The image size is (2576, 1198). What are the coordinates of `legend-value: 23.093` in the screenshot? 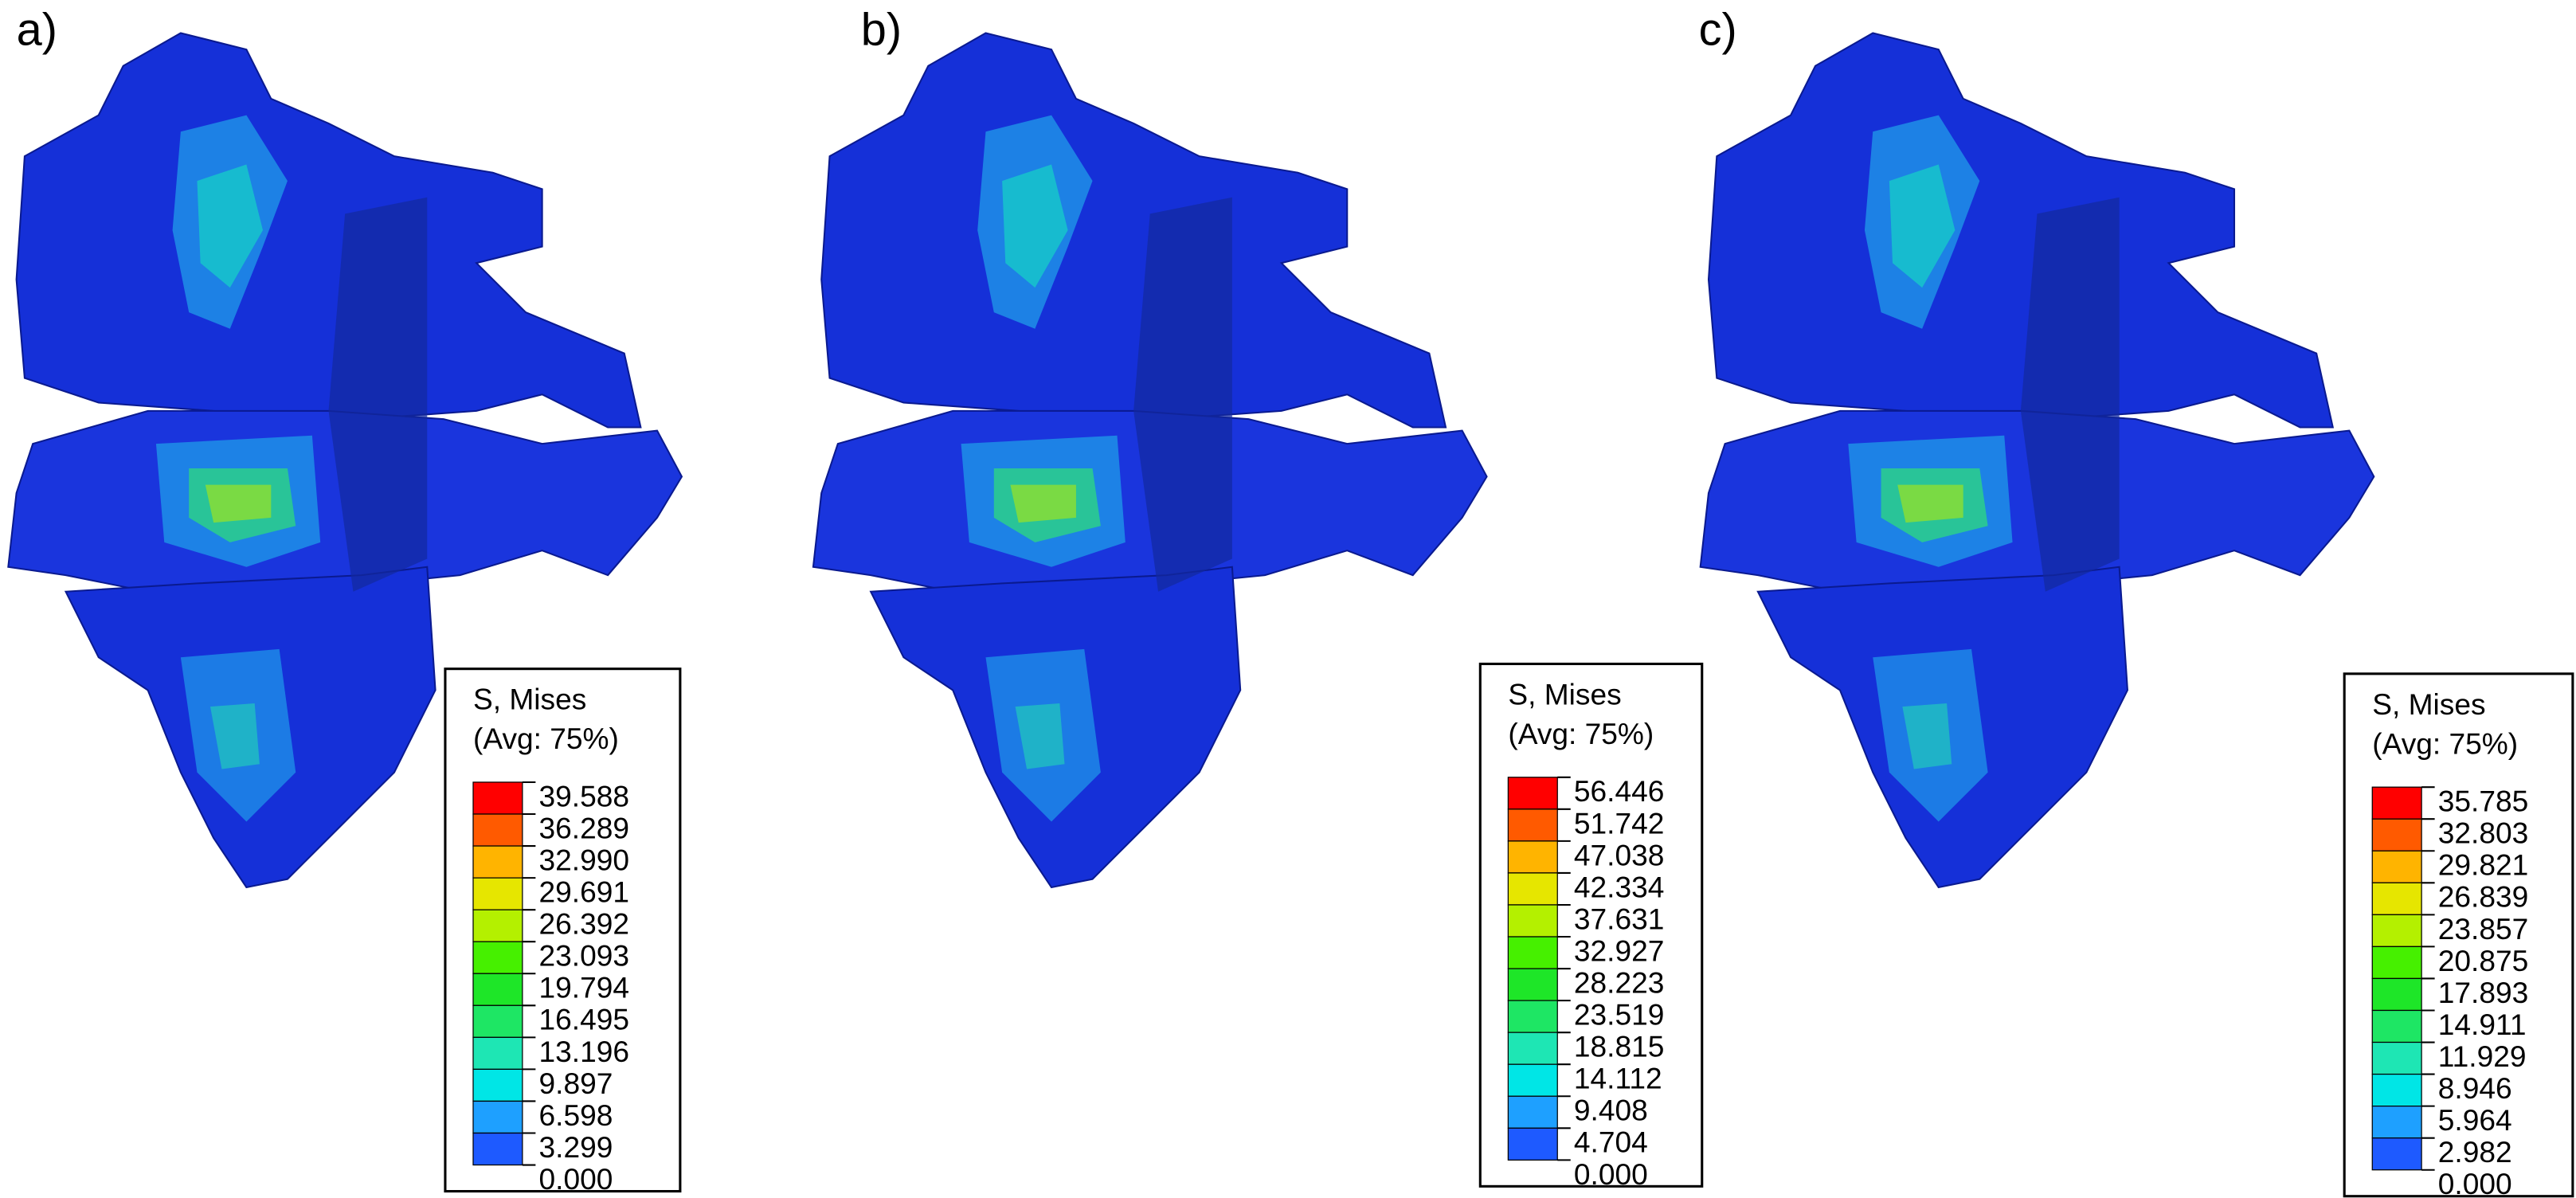 It's located at (584, 956).